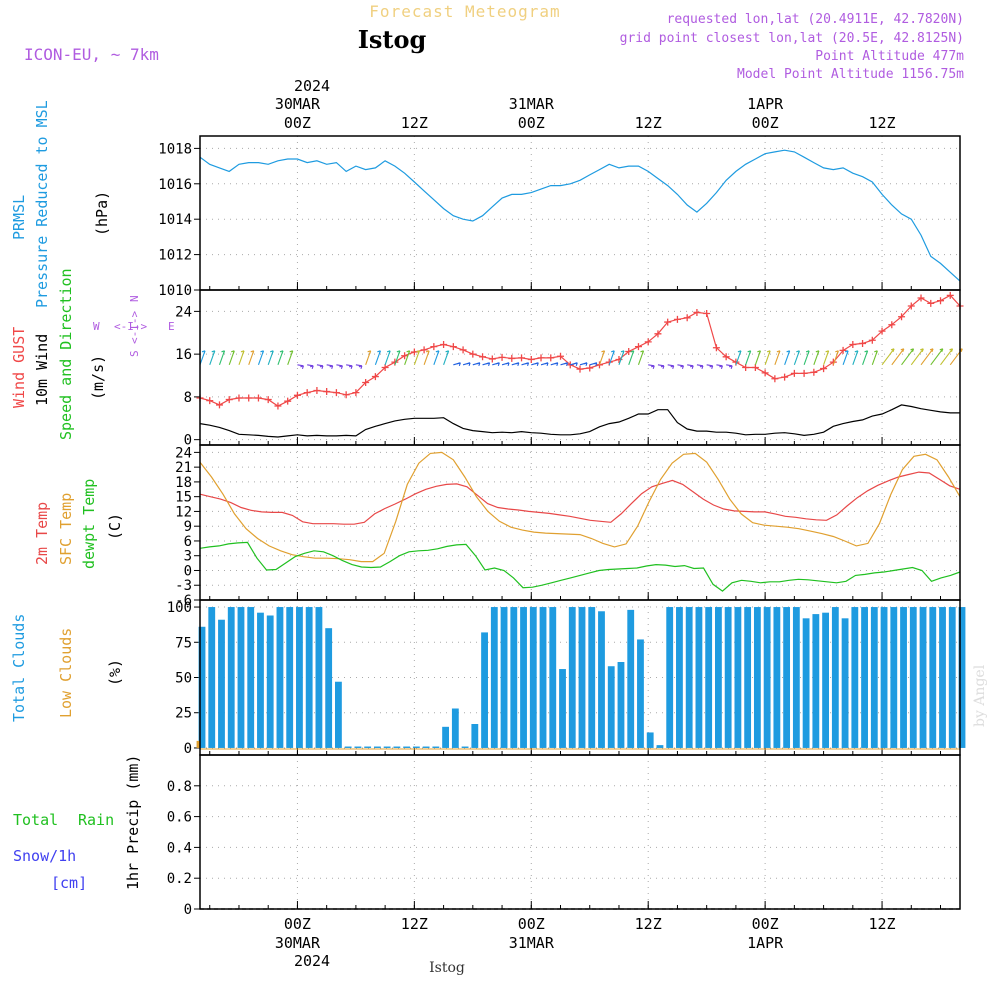  What do you see at coordinates (898, 357) in the screenshot?
I see `wind-arrow` at bounding box center [898, 357].